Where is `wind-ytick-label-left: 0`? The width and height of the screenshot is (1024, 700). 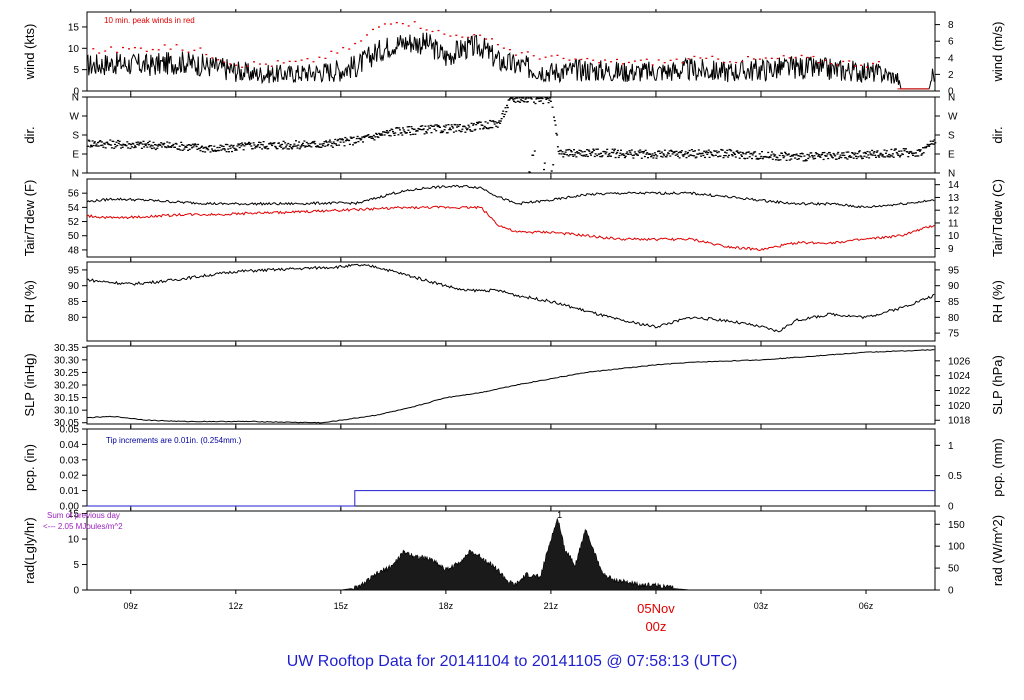
wind-ytick-label-left: 0 is located at coordinates (76, 92).